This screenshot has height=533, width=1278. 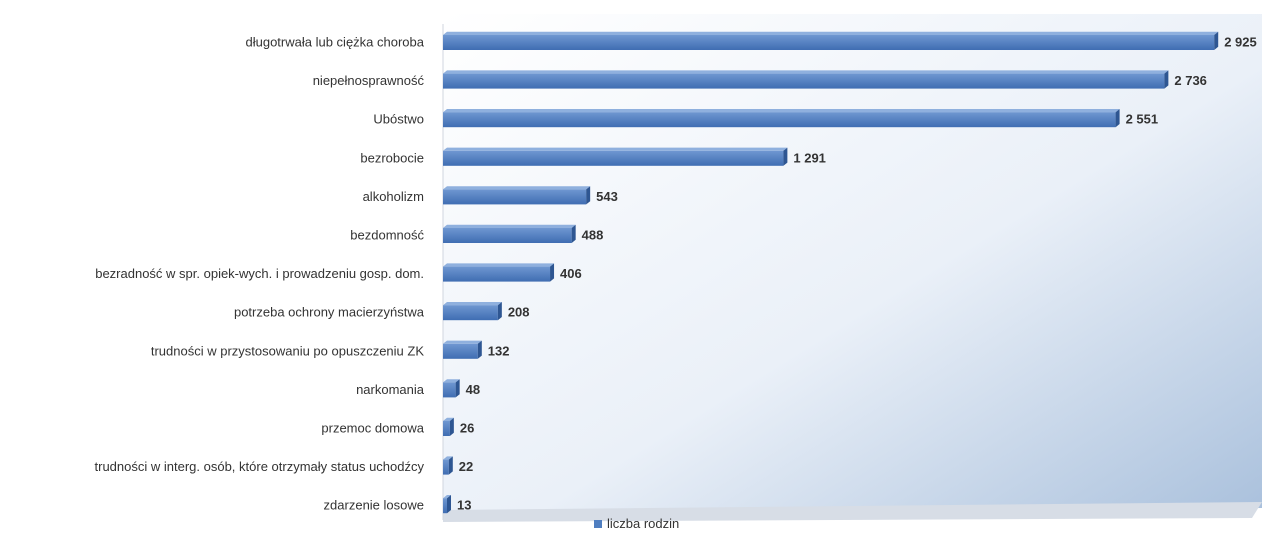 I want to click on category-label: przemoc domowa, so click(x=372, y=428).